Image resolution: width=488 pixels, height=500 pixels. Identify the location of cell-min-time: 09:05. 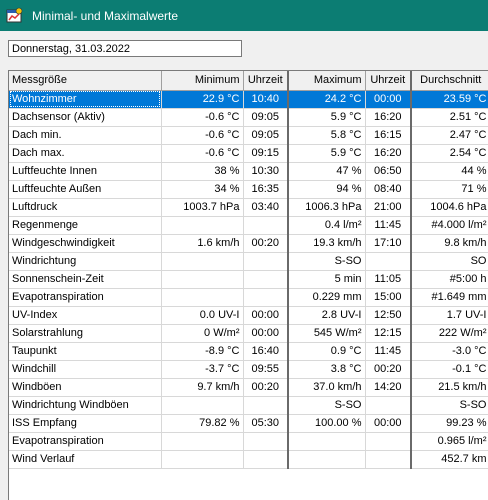
(266, 117).